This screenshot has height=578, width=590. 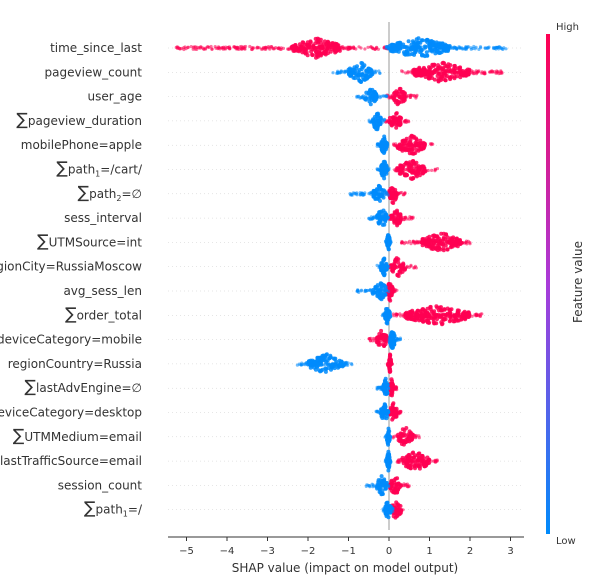 I want to click on feature-label: regionCountry=Russia, so click(x=75, y=364).